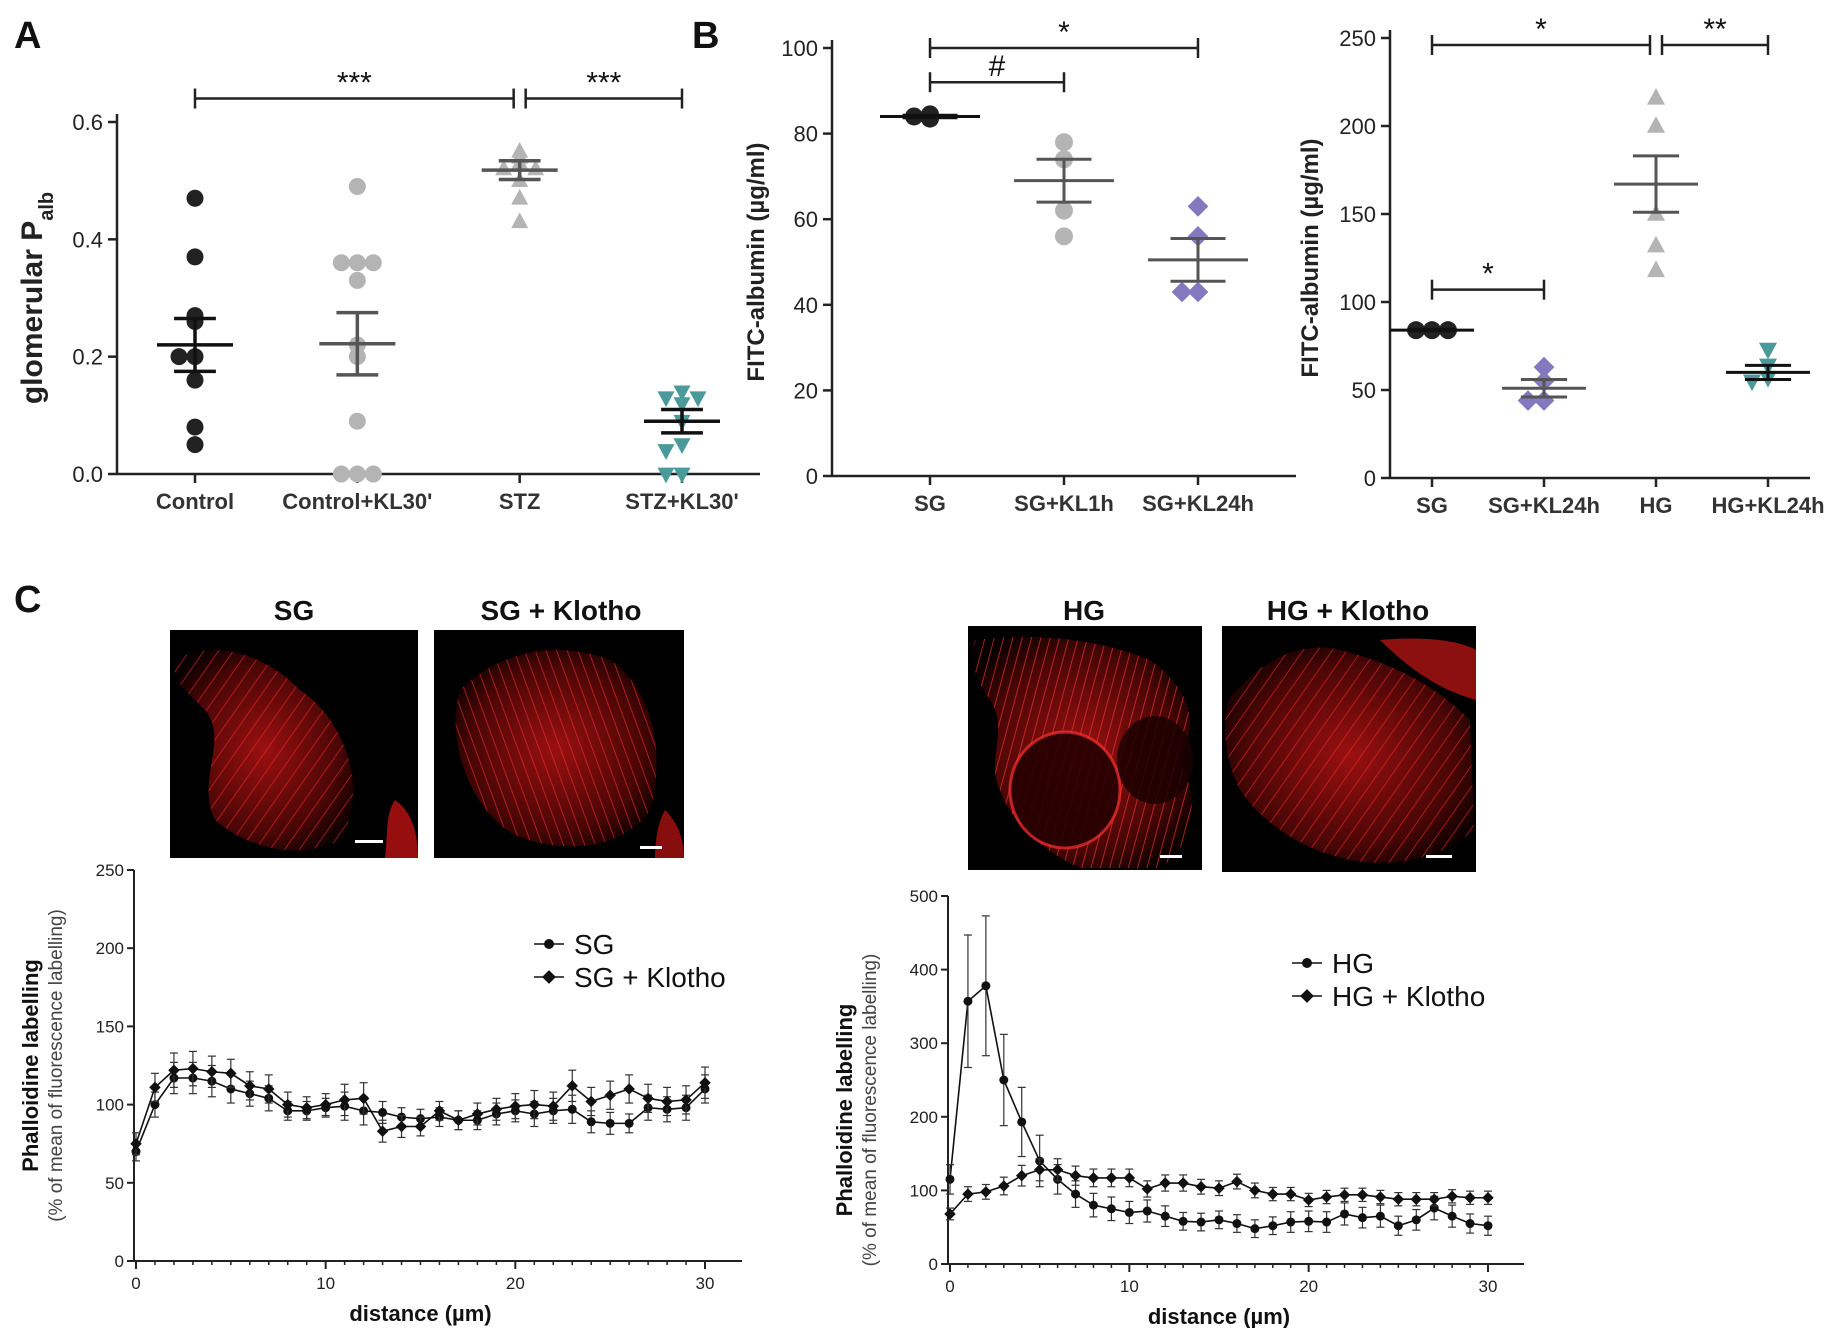 Image resolution: width=1840 pixels, height=1328 pixels. Describe the element at coordinates (930, 503) in the screenshot. I see `category-label: SG` at that location.